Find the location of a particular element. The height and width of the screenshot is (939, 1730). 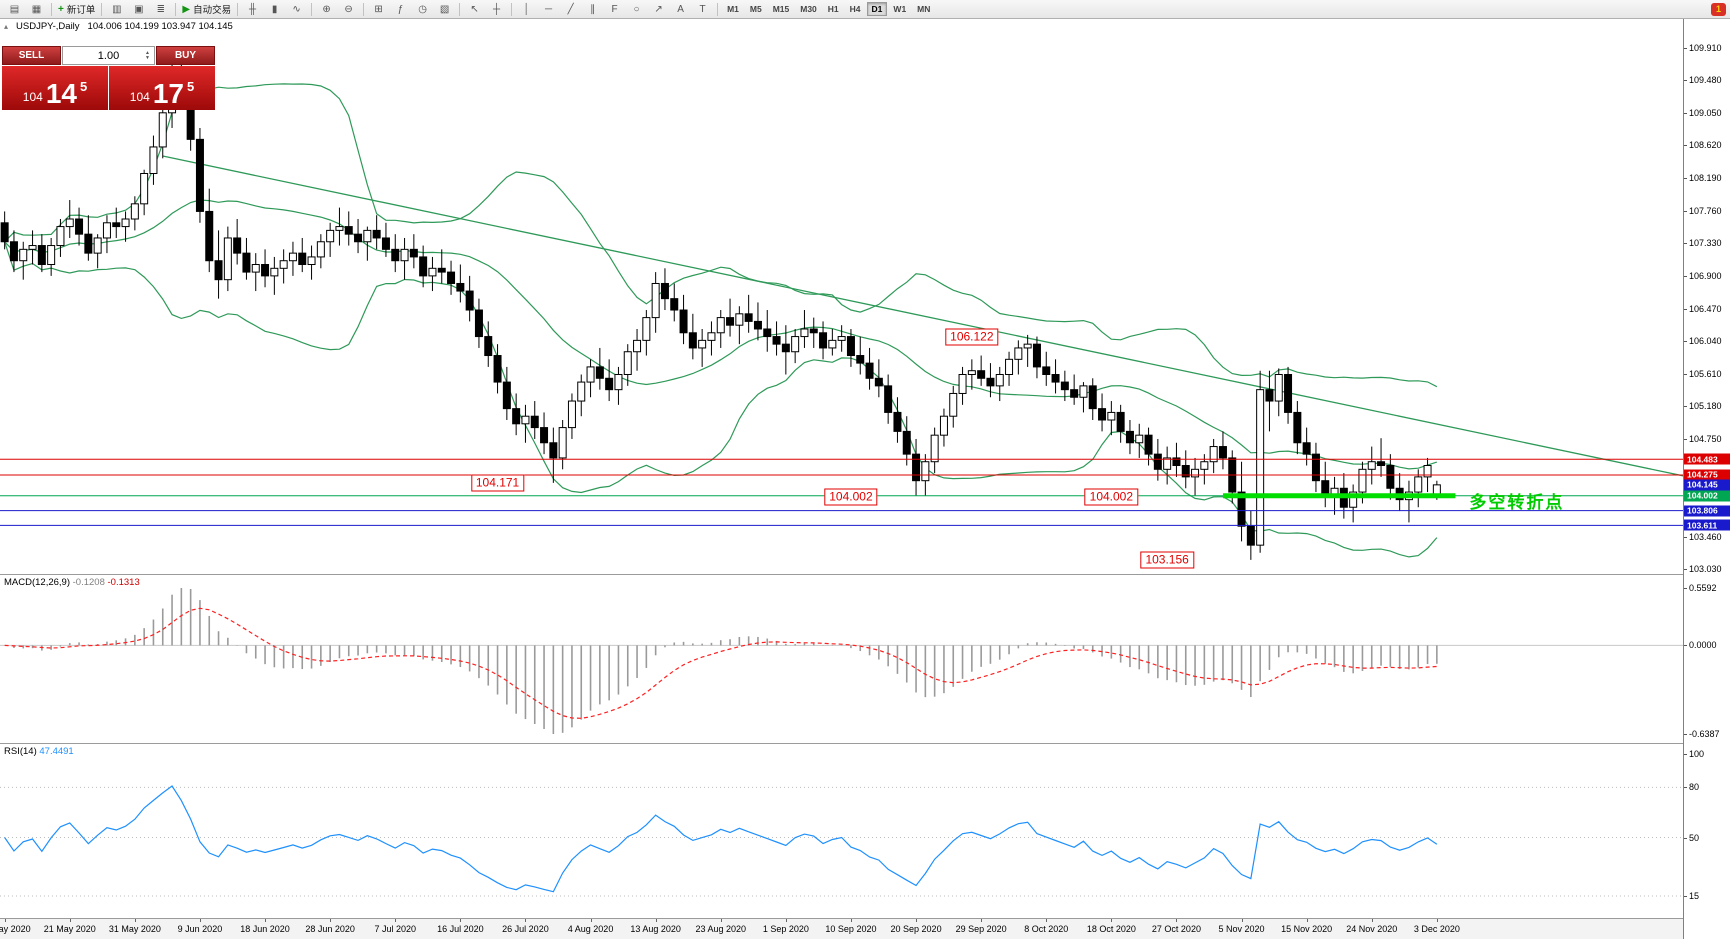

notifications-badge: 1 is located at coordinates (1718, 9).